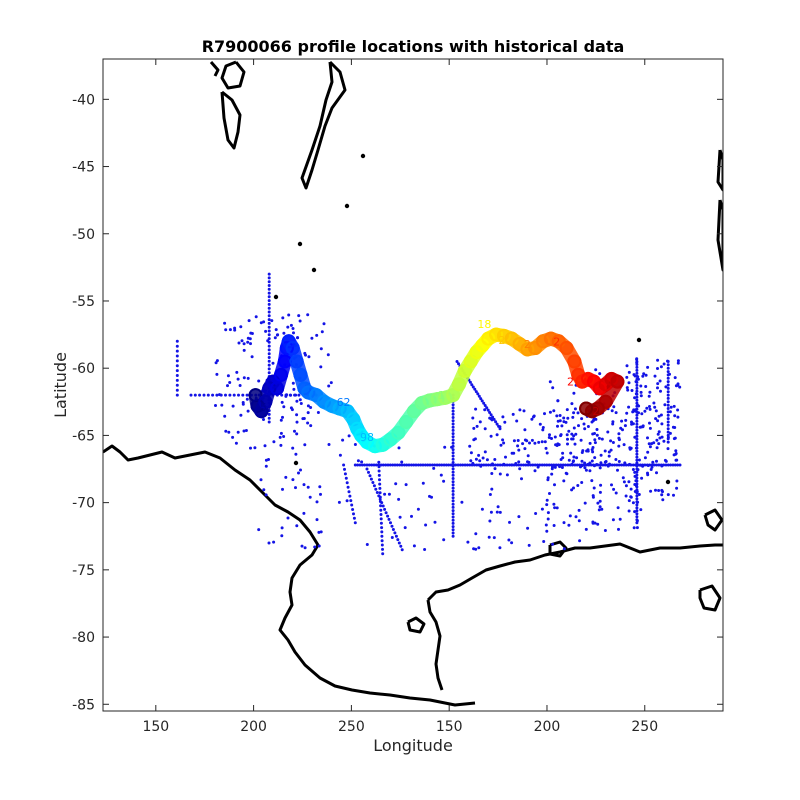  I want to click on x-tick-label: 250, so click(351, 727).